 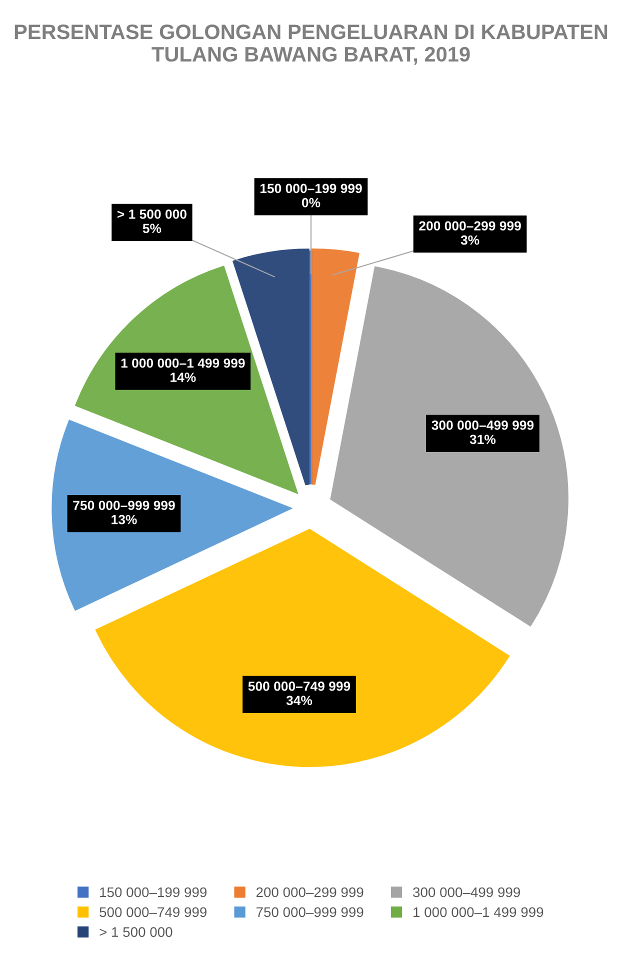 I want to click on data-label: 14%, so click(x=183, y=377).